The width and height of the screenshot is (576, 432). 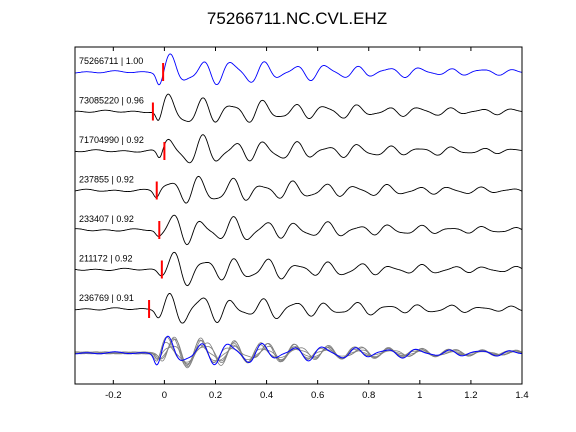 I want to click on x-tick-label: 0.8, so click(x=368, y=395).